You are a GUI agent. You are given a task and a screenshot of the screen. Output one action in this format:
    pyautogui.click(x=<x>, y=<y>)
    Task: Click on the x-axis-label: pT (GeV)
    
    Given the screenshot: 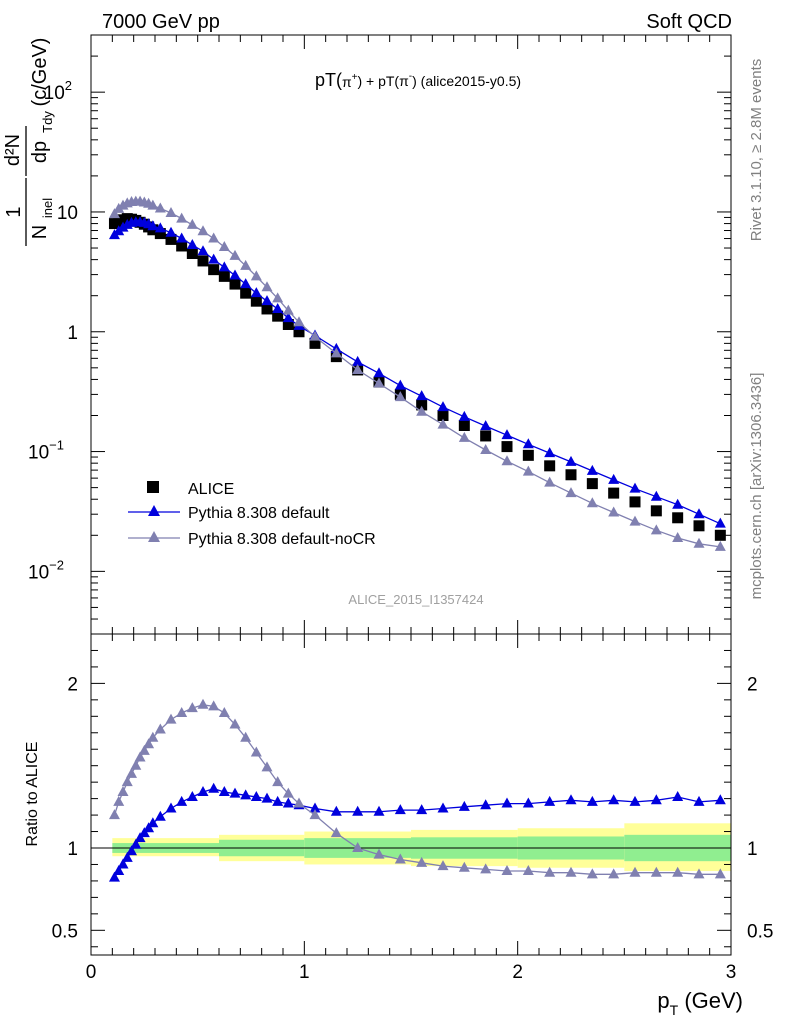 What is the action you would take?
    pyautogui.click(x=700, y=1003)
    